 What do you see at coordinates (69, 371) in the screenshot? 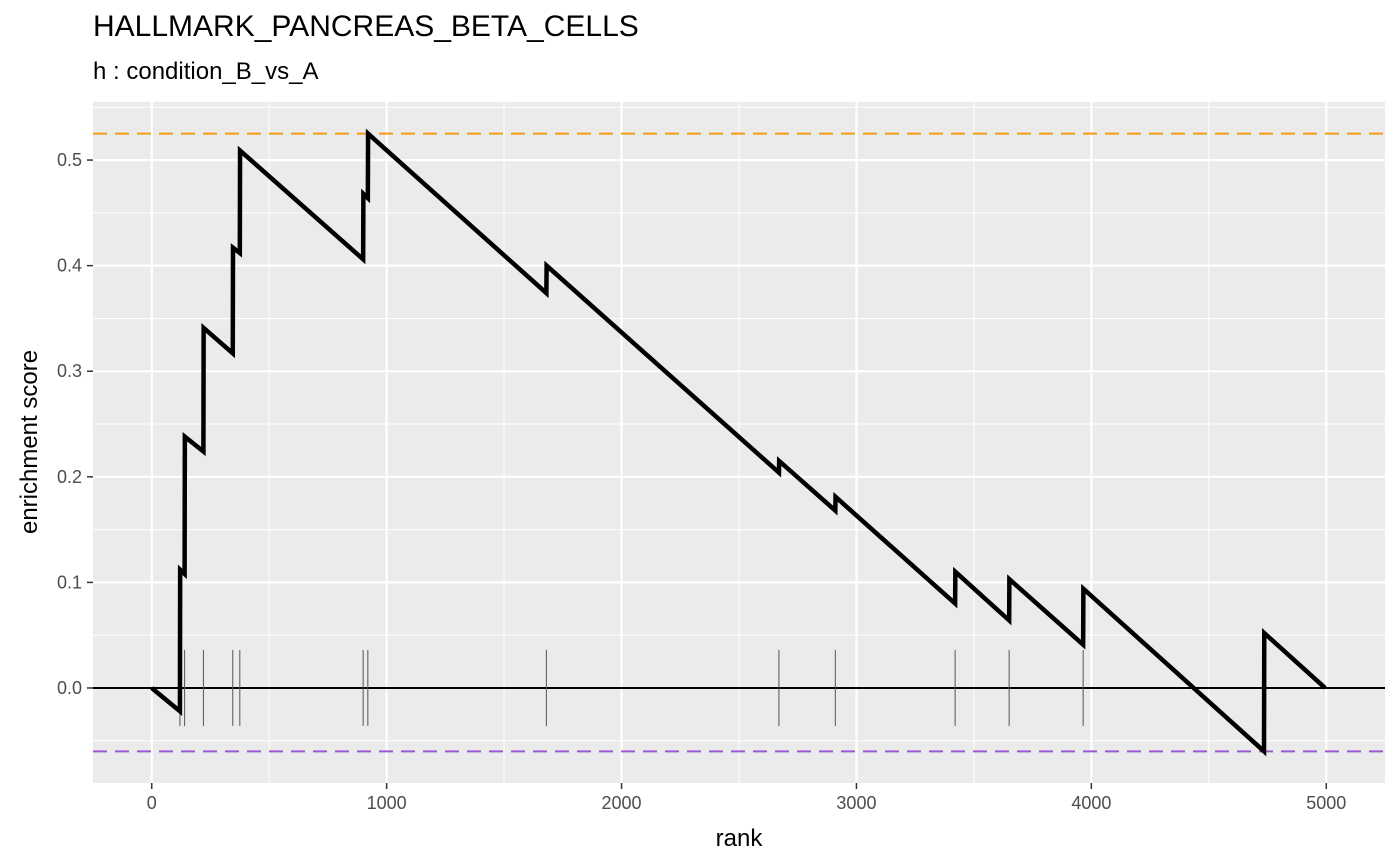
I see `y-tick-label: 0.3` at bounding box center [69, 371].